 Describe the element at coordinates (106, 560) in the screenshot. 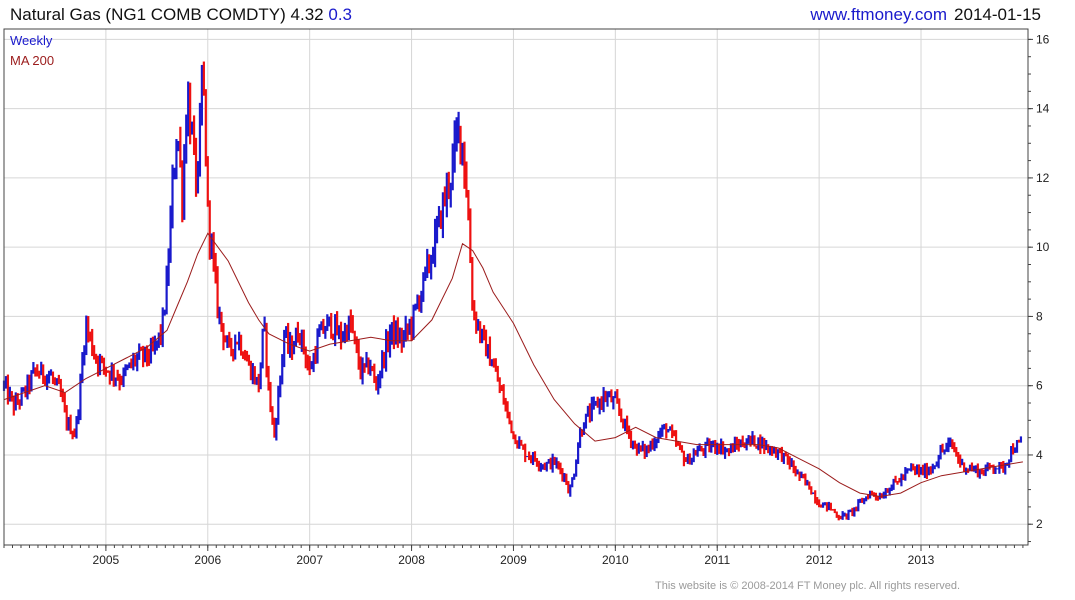

I see `x-tick-label: 2005` at that location.